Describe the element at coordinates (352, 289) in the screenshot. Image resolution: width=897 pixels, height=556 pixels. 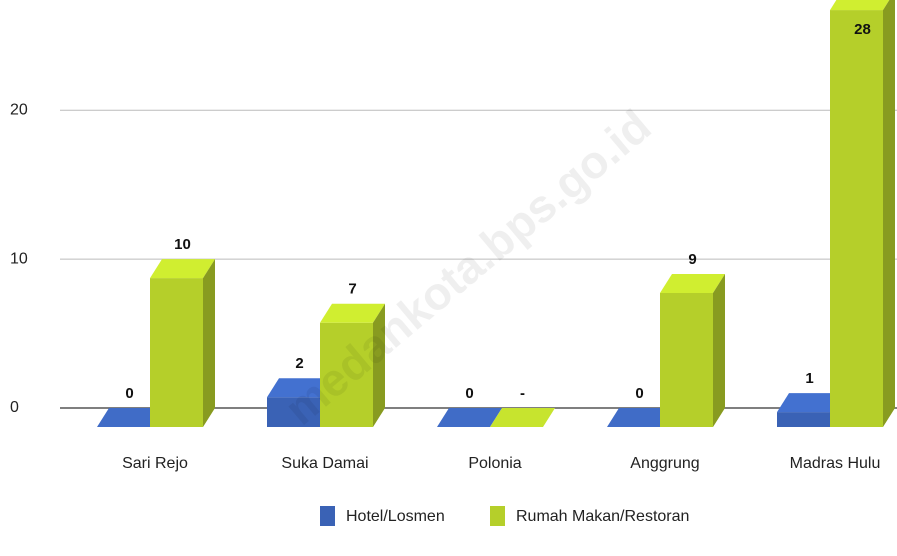
I see `value-label: 7` at that location.